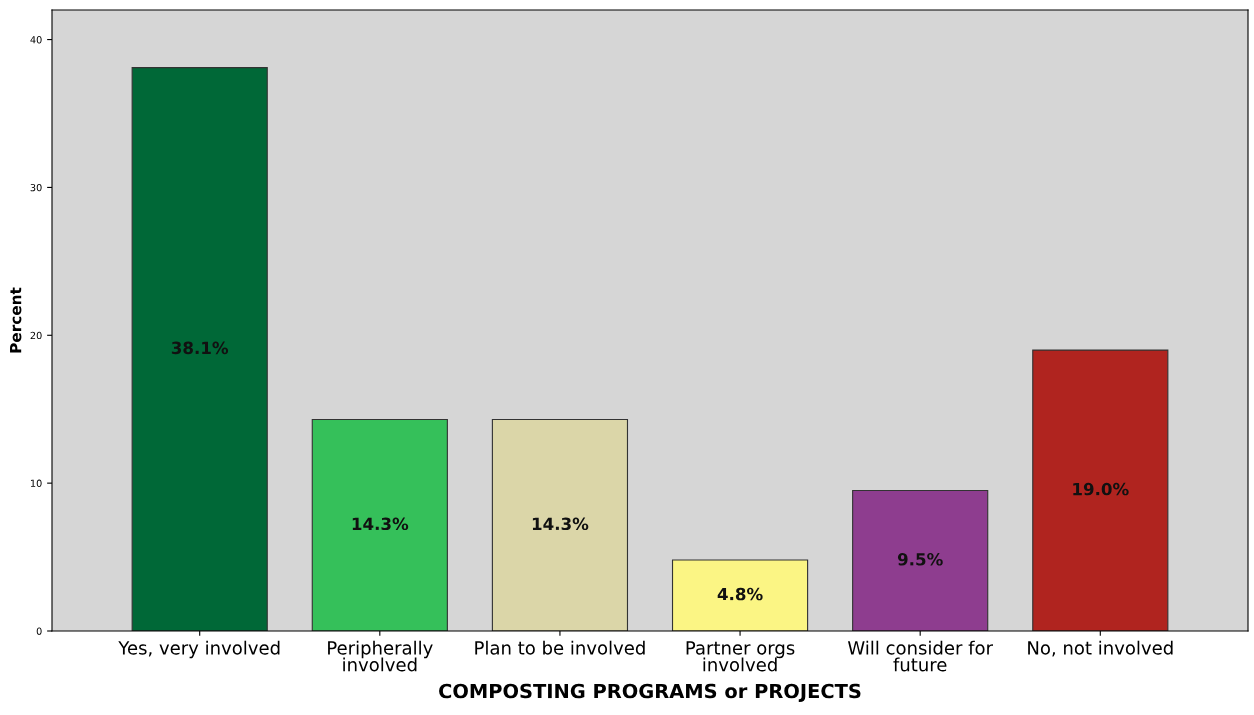  Describe the element at coordinates (1100, 648) in the screenshot. I see `x-tick-label: No, not involved` at that location.